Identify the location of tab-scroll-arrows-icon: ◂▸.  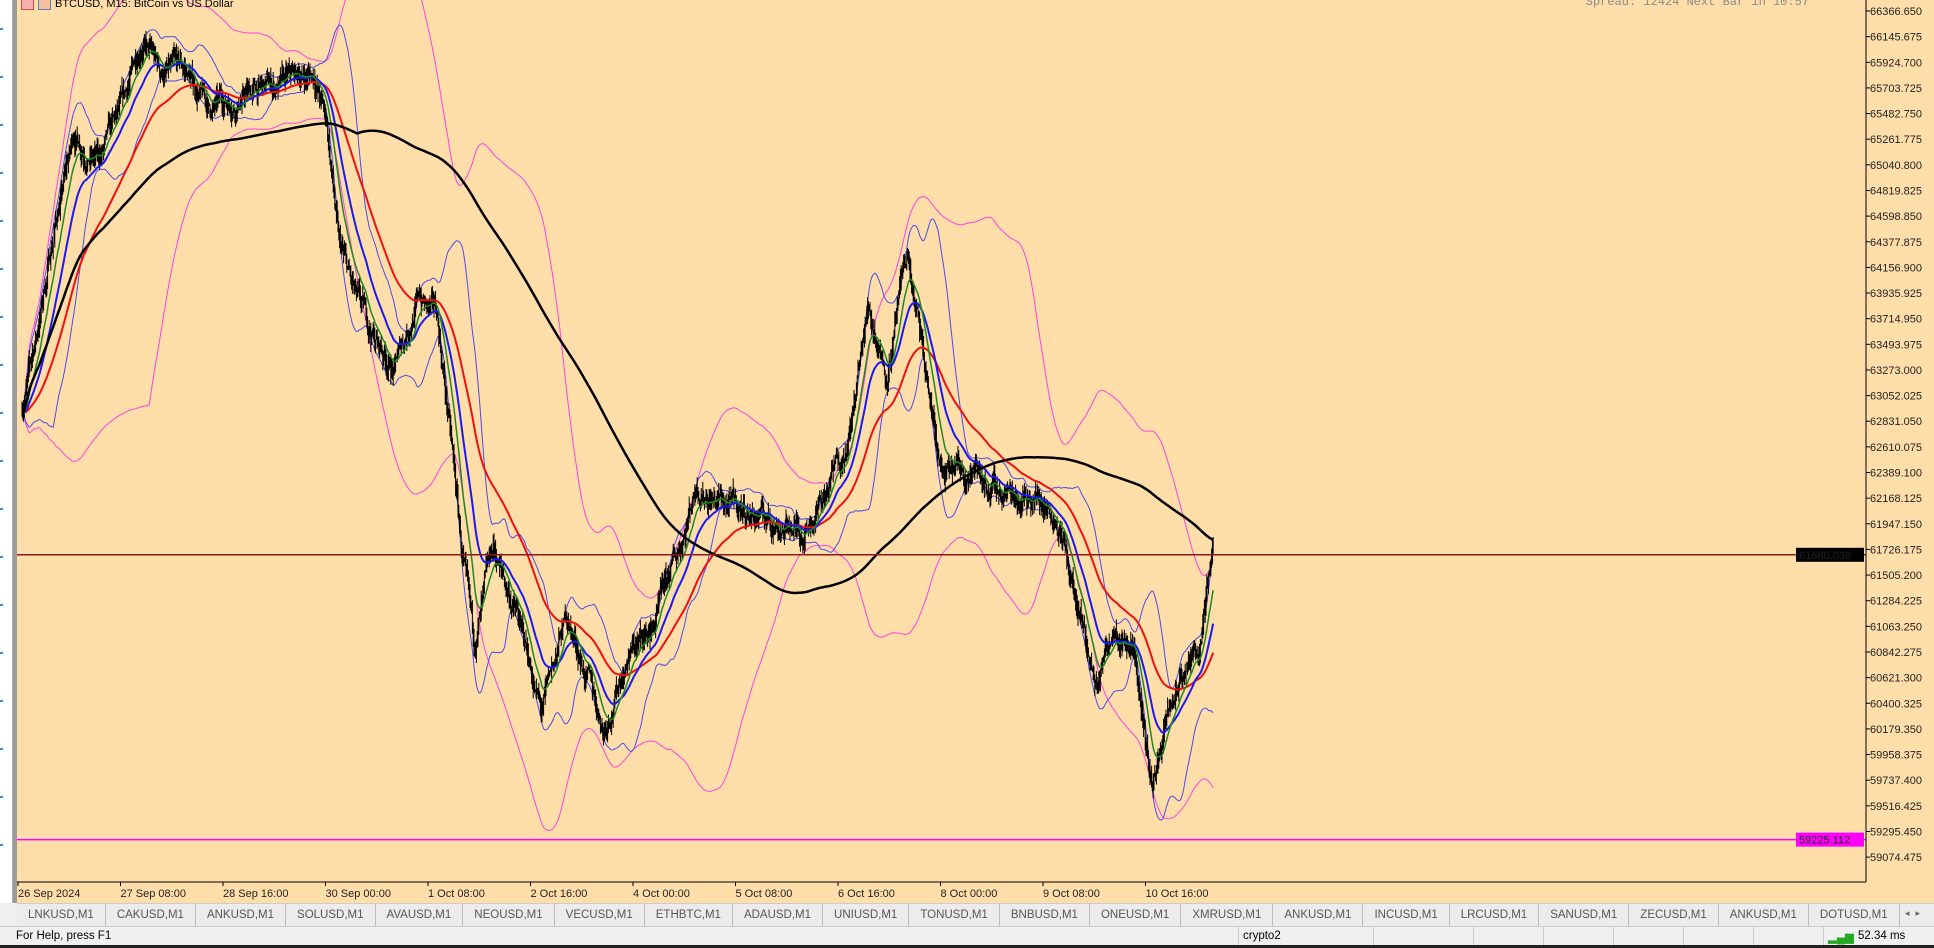
(1915, 913).